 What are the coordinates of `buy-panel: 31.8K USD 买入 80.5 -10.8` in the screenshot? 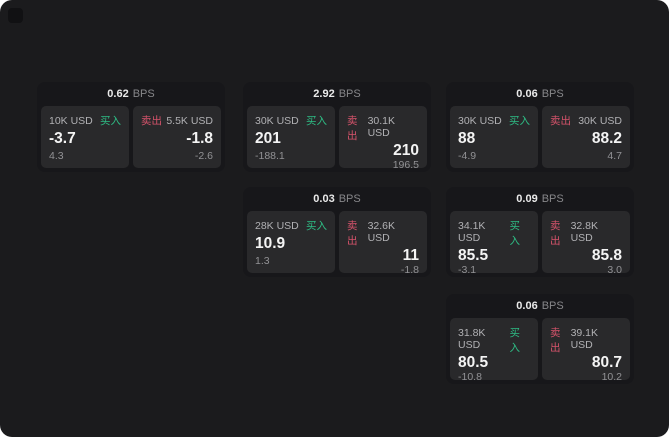 It's located at (494, 350).